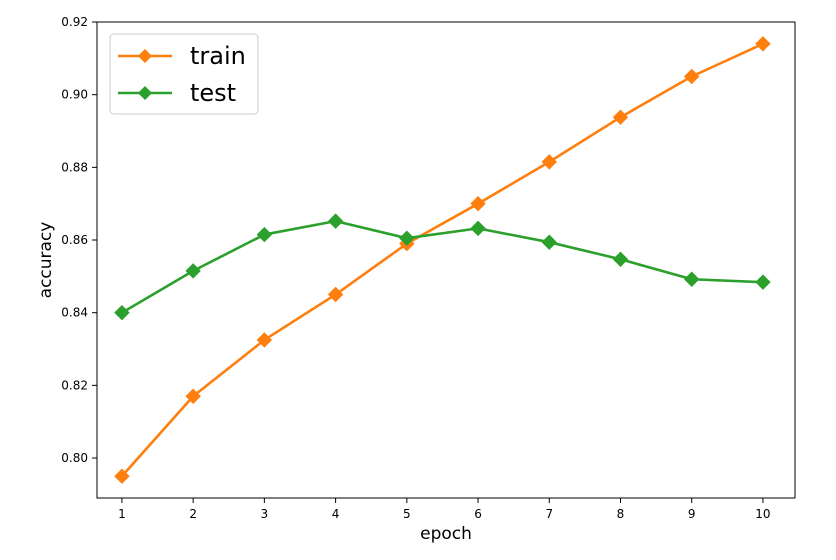 This screenshot has width=836, height=560. Describe the element at coordinates (74, 95) in the screenshot. I see `y-tick-label: 0.90` at that location.